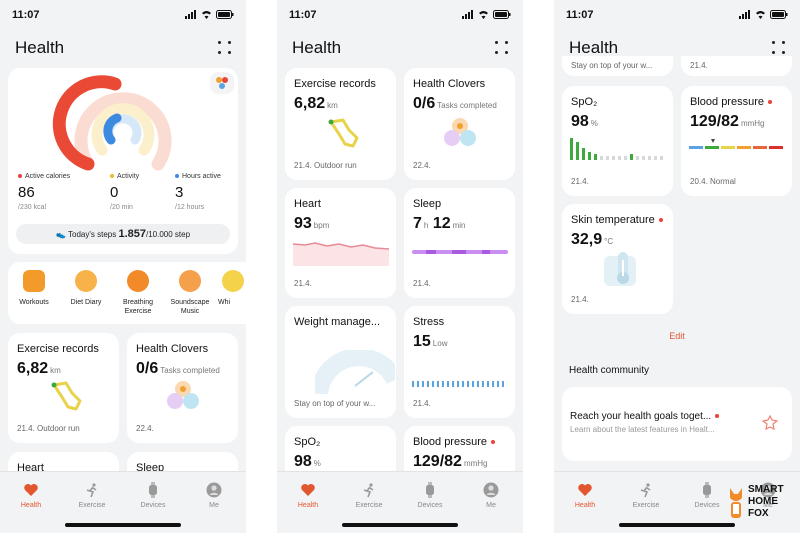  What do you see at coordinates (86, 302) in the screenshot?
I see `shortcut-label: Diet Diary` at bounding box center [86, 302].